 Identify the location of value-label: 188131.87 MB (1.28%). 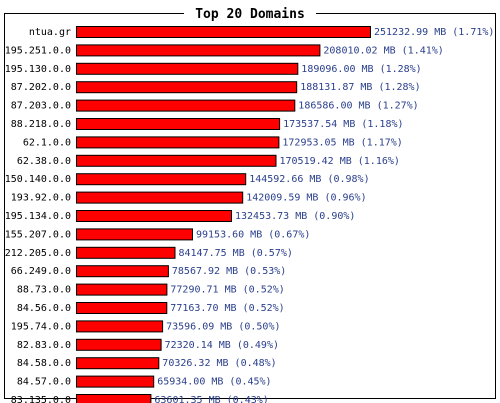
(360, 87).